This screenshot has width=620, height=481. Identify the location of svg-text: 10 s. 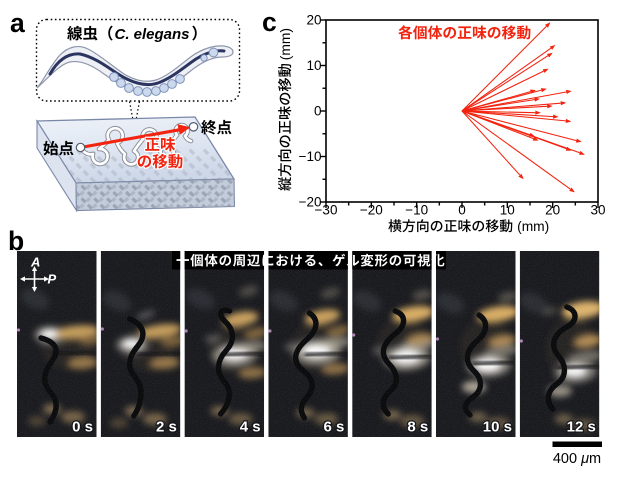
(497, 427).